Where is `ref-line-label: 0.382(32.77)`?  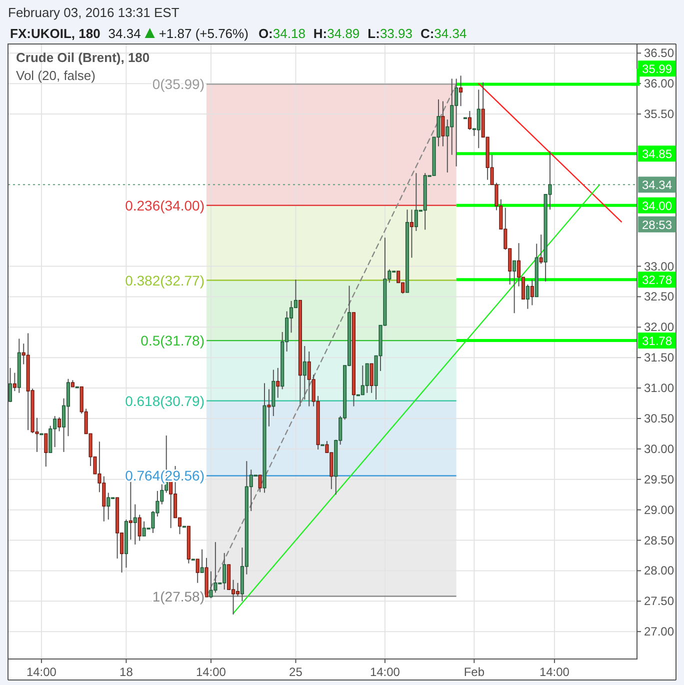 ref-line-label: 0.382(32.77) is located at coordinates (165, 280).